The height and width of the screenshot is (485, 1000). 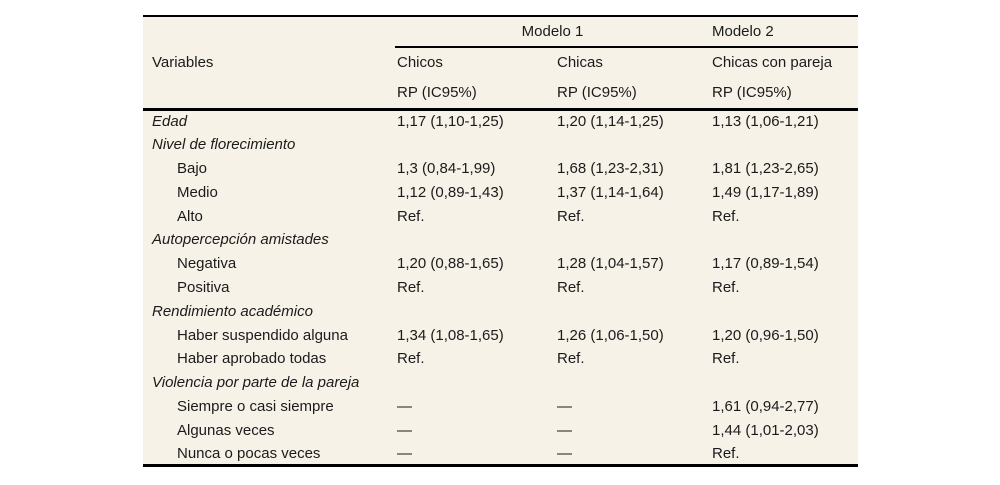 What do you see at coordinates (249, 453) in the screenshot?
I see `row-label: Nunca o pocas veces` at bounding box center [249, 453].